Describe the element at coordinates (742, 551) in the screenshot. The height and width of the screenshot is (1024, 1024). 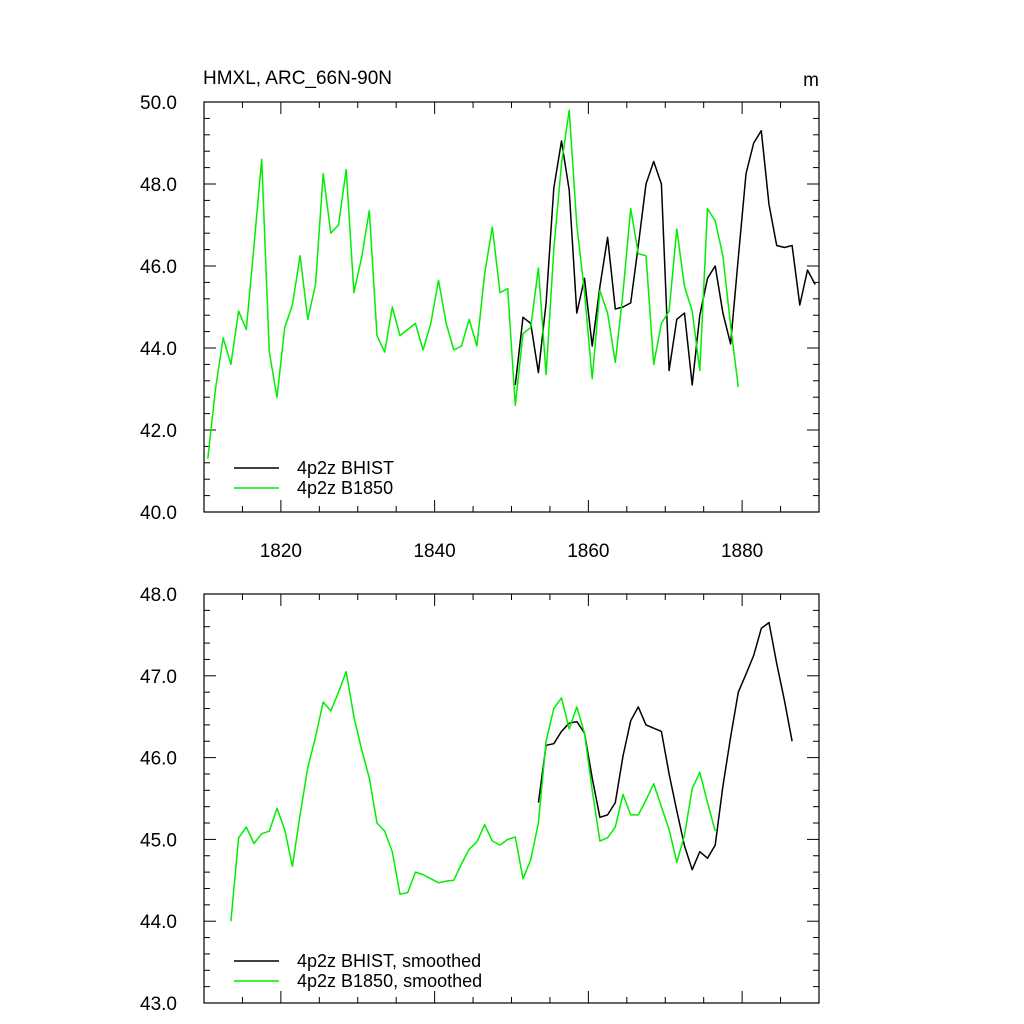
I see `x-tick-label: 1880` at that location.